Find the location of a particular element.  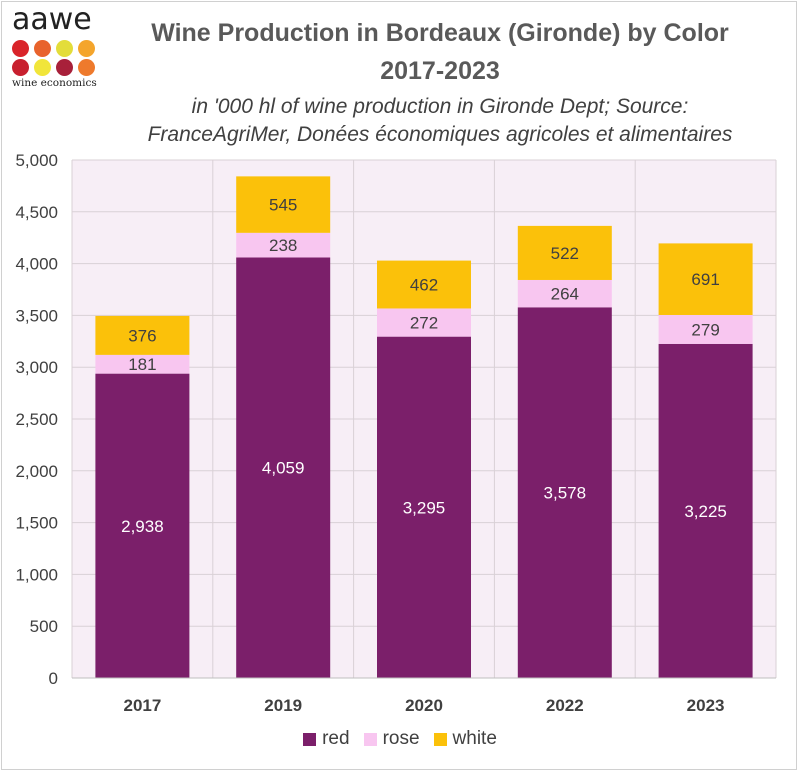

legend-label: rose is located at coordinates (401, 738).